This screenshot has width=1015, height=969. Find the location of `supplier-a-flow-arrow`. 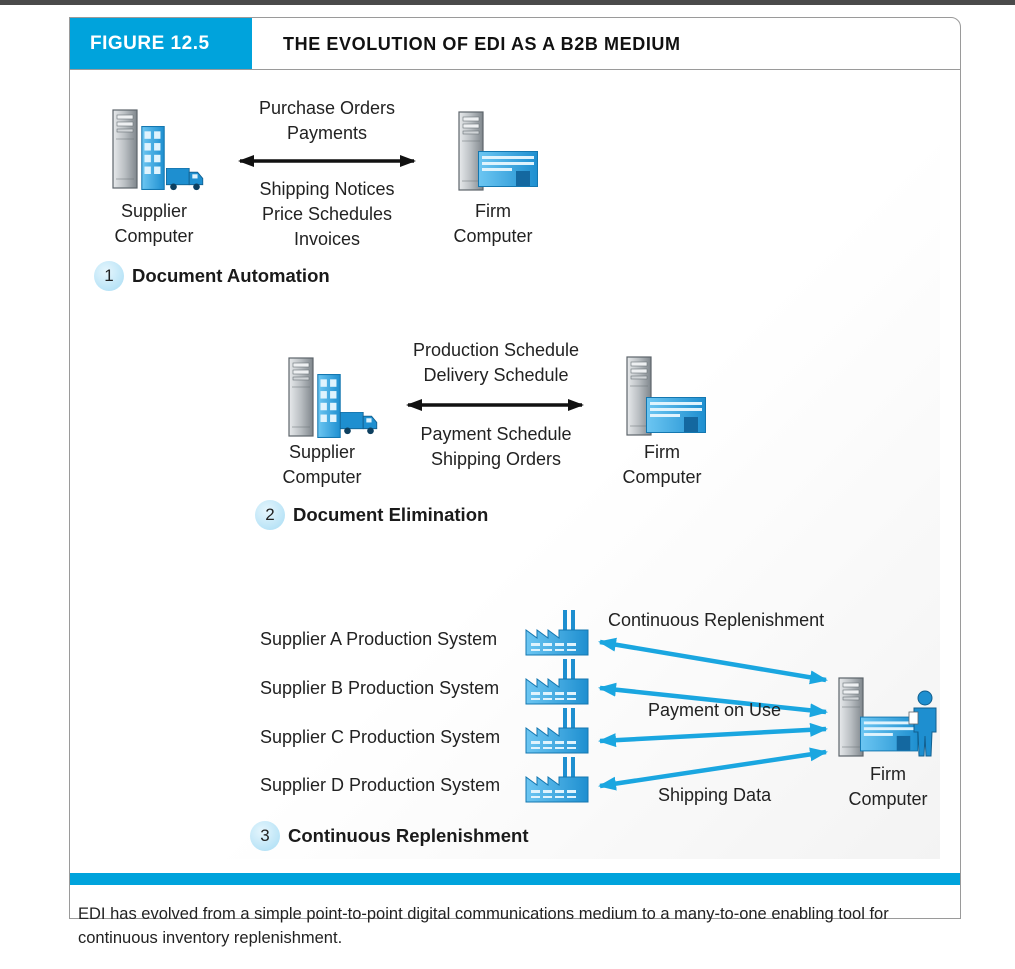

supplier-a-flow-arrow is located at coordinates (713, 661).